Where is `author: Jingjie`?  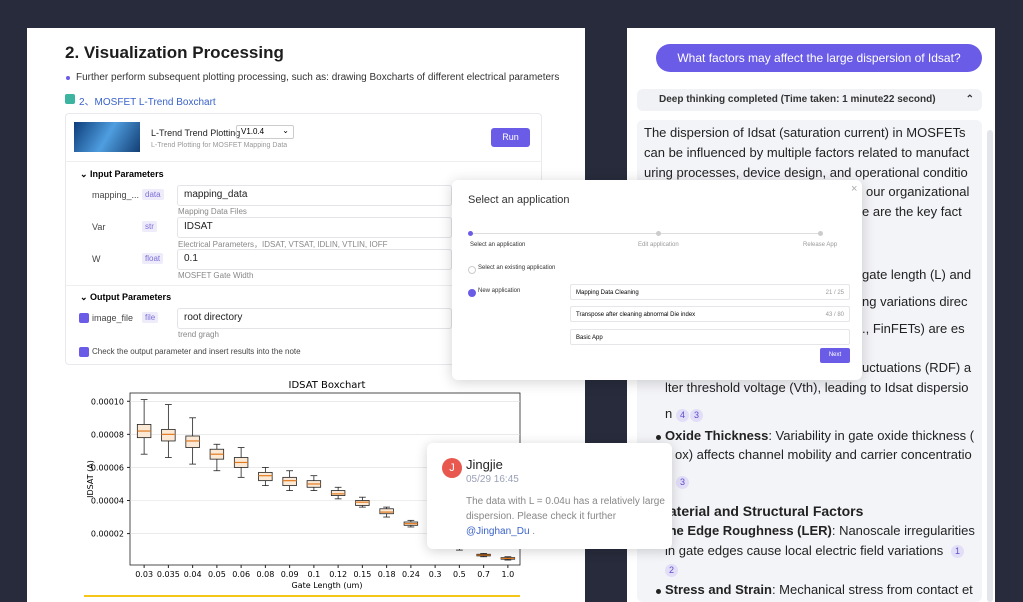
author: Jingjie is located at coordinates (484, 464).